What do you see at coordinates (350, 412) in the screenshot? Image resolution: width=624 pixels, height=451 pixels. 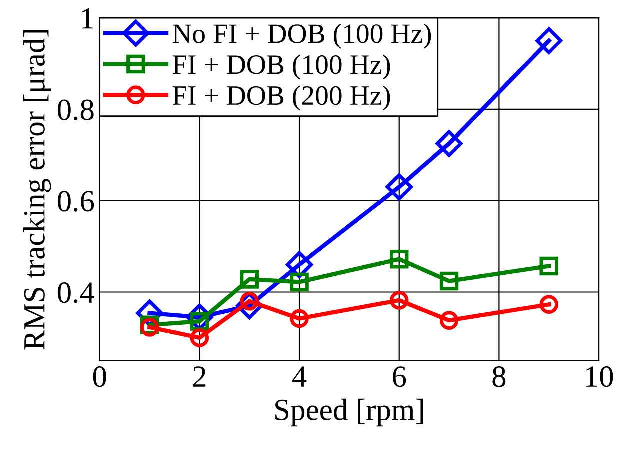 I see `x-axis-title: Speed [rpm]` at bounding box center [350, 412].